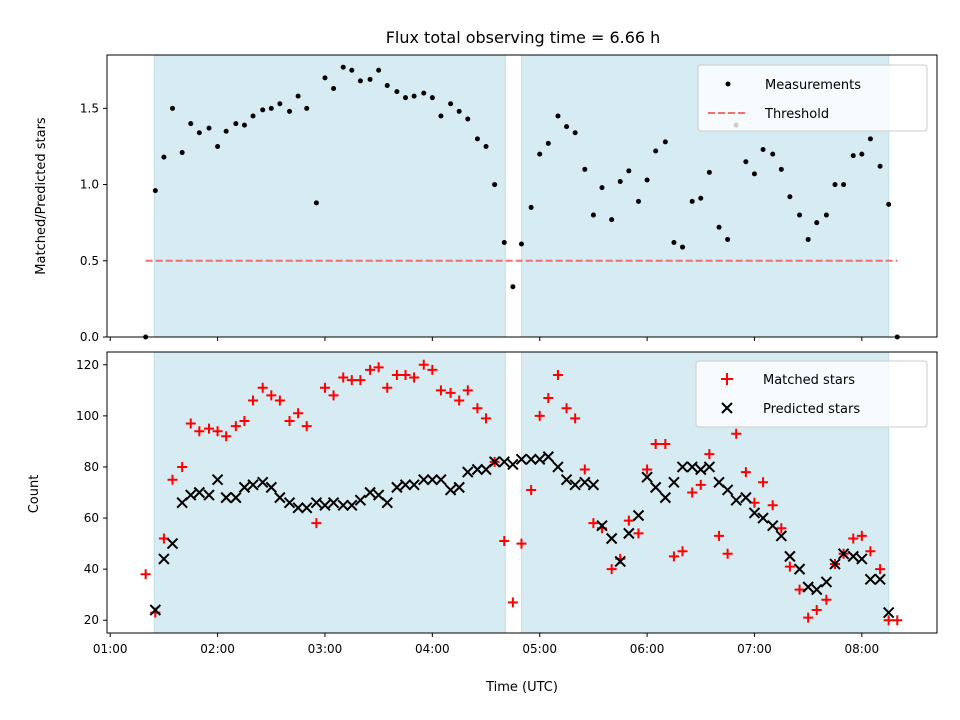  What do you see at coordinates (41, 196) in the screenshot?
I see `top-y-axis-label: Matched/Predicted stars` at bounding box center [41, 196].